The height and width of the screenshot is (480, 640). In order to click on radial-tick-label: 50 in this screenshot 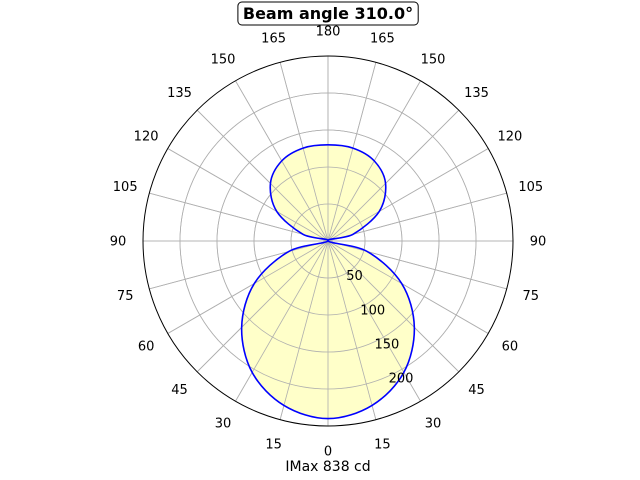, I will do `click(354, 276)`.